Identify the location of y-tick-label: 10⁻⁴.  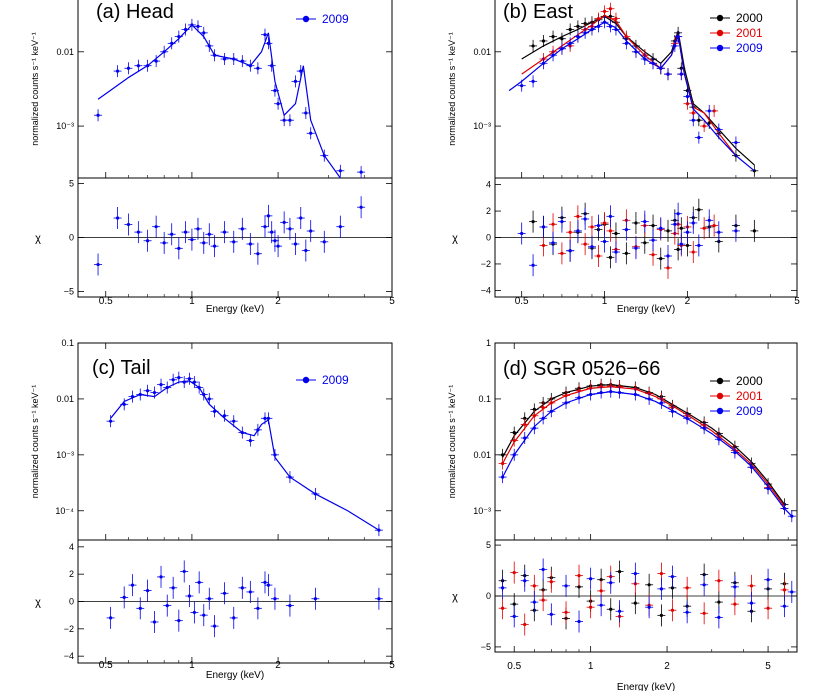
(64, 511).